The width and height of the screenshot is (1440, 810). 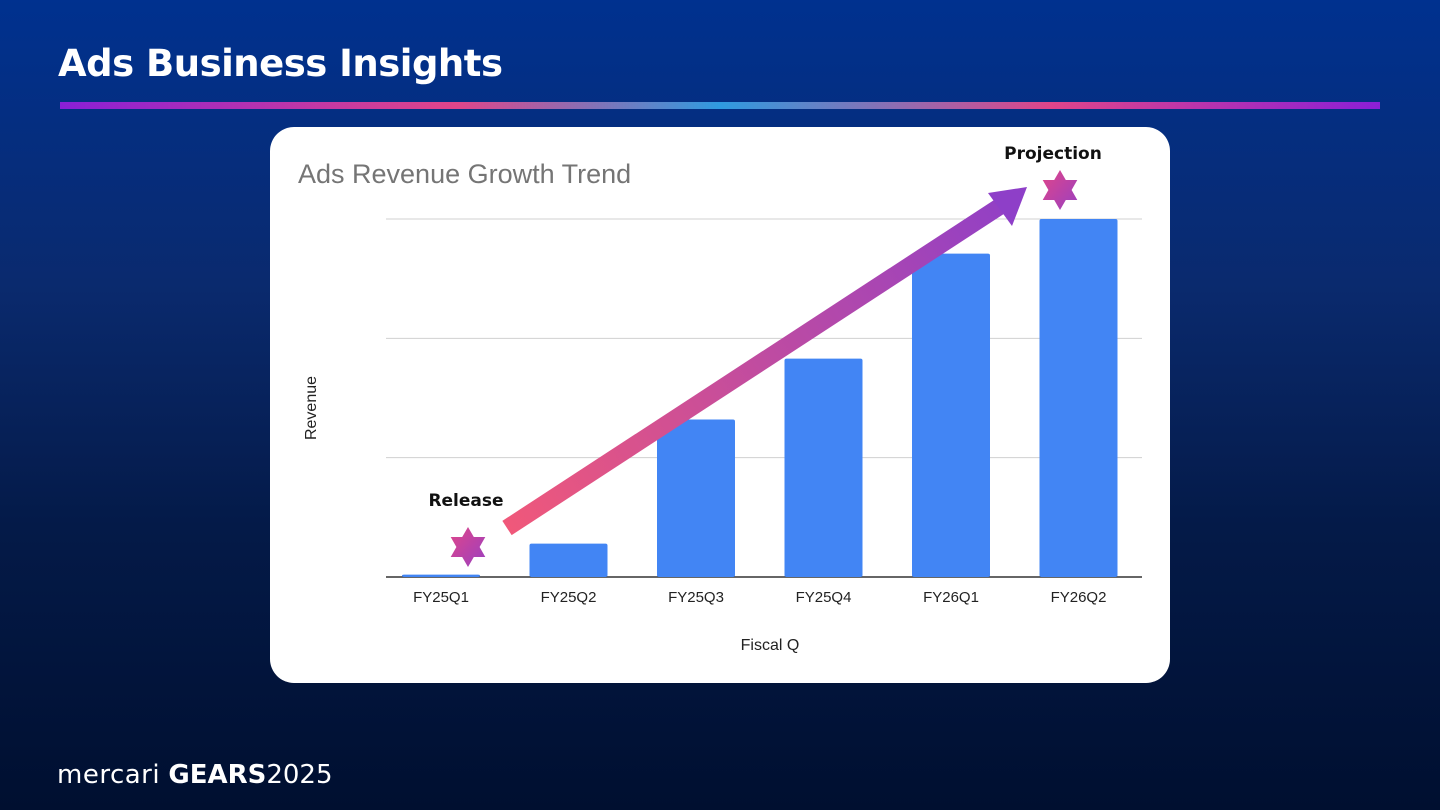 What do you see at coordinates (1079, 597) in the screenshot?
I see `x-tick-label: FY26Q2` at bounding box center [1079, 597].